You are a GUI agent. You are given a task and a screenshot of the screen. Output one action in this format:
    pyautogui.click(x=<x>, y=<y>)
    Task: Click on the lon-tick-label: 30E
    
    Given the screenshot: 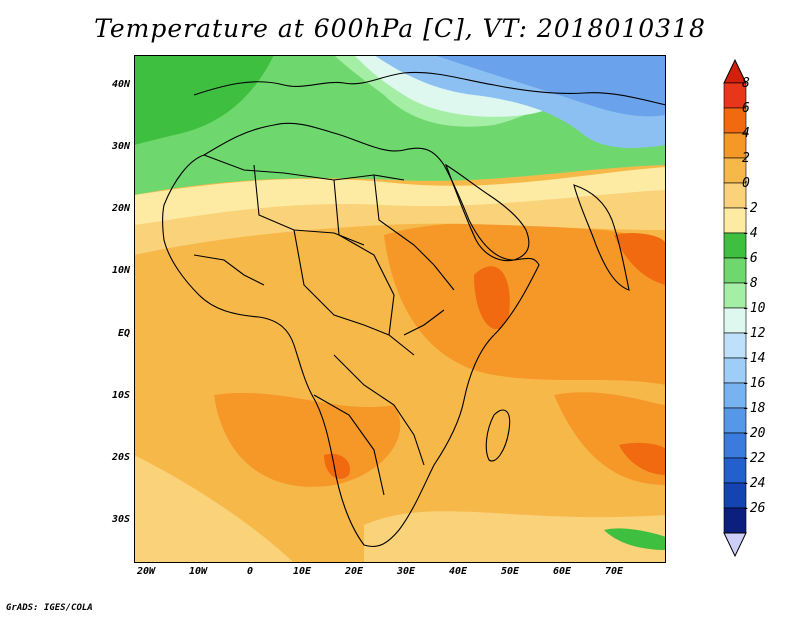 What is the action you would take?
    pyautogui.click(x=406, y=571)
    